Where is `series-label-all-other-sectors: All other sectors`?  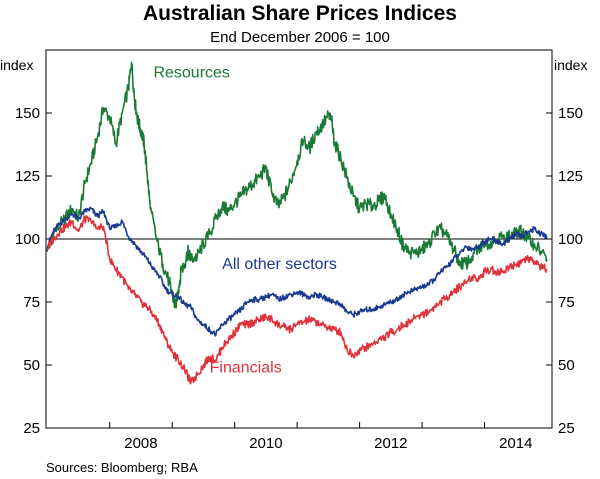 series-label-all-other-sectors: All other sectors is located at coordinates (279, 264).